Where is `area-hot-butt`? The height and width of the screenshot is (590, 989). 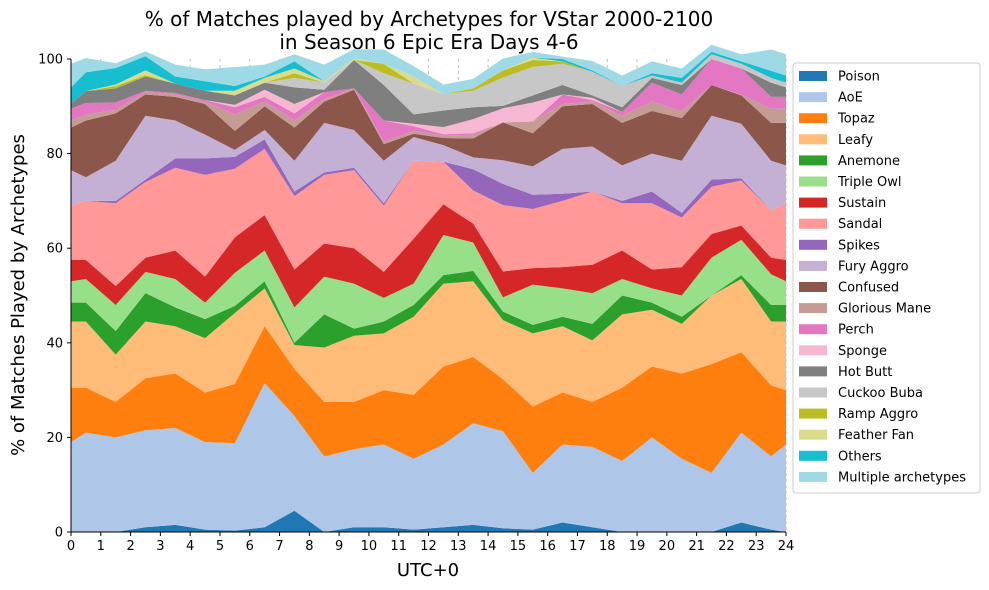
area-hot-butt is located at coordinates (428, 93).